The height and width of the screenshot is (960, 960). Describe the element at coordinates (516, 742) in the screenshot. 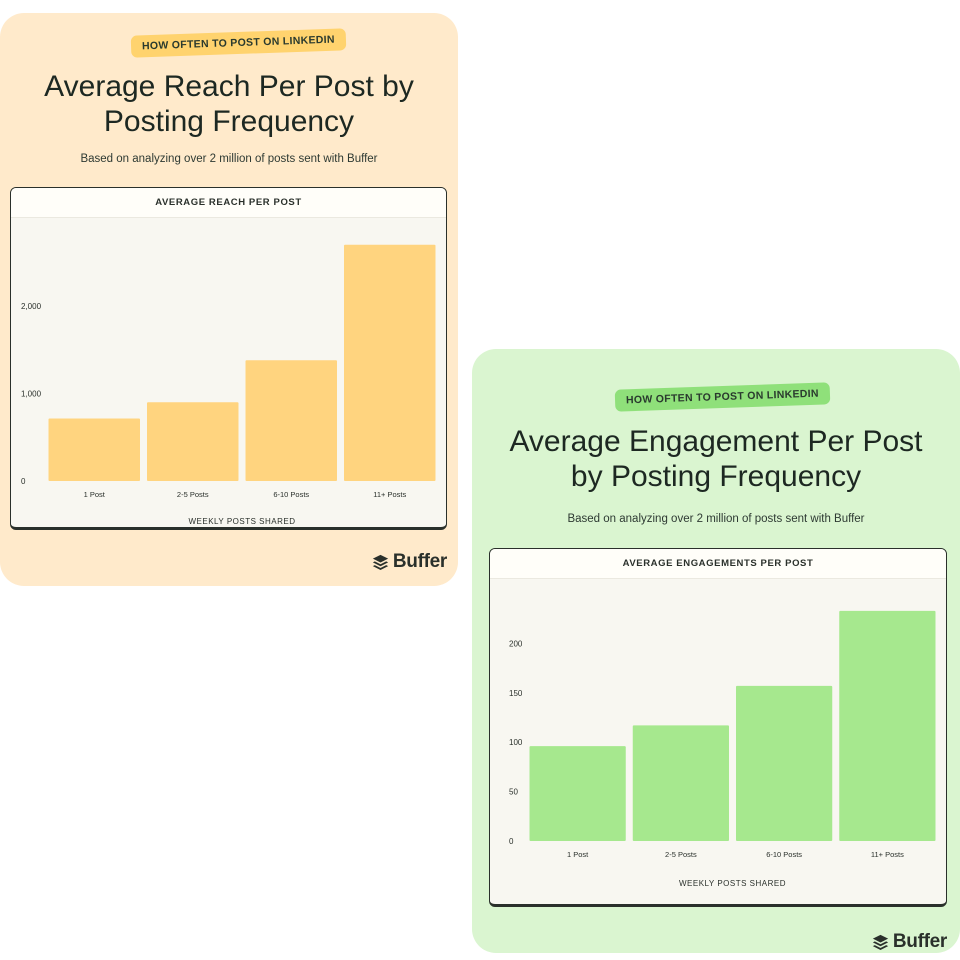

I see `y-tick-label: 100` at that location.